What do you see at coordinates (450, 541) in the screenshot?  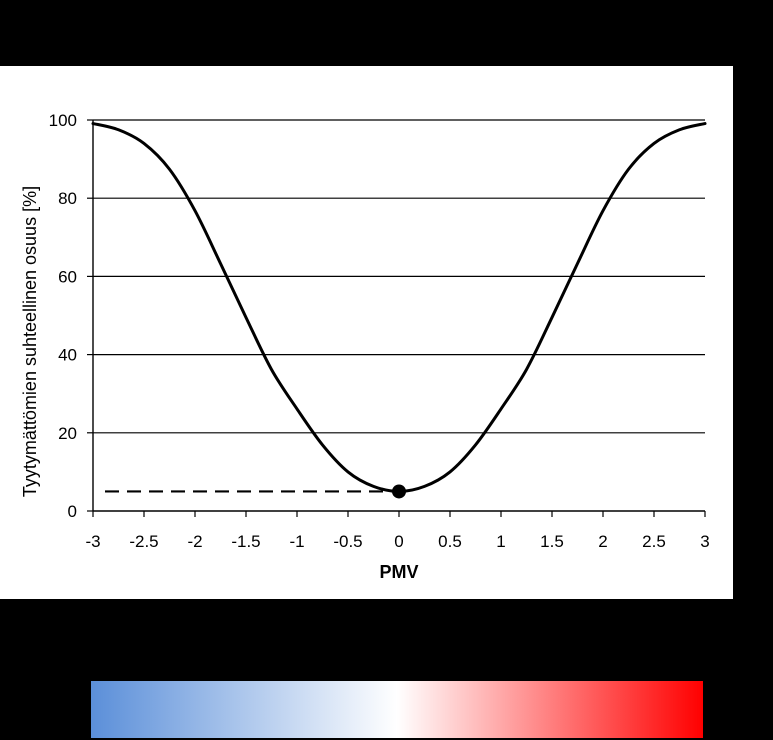 I see `x-tick-label-7: 0.5` at bounding box center [450, 541].